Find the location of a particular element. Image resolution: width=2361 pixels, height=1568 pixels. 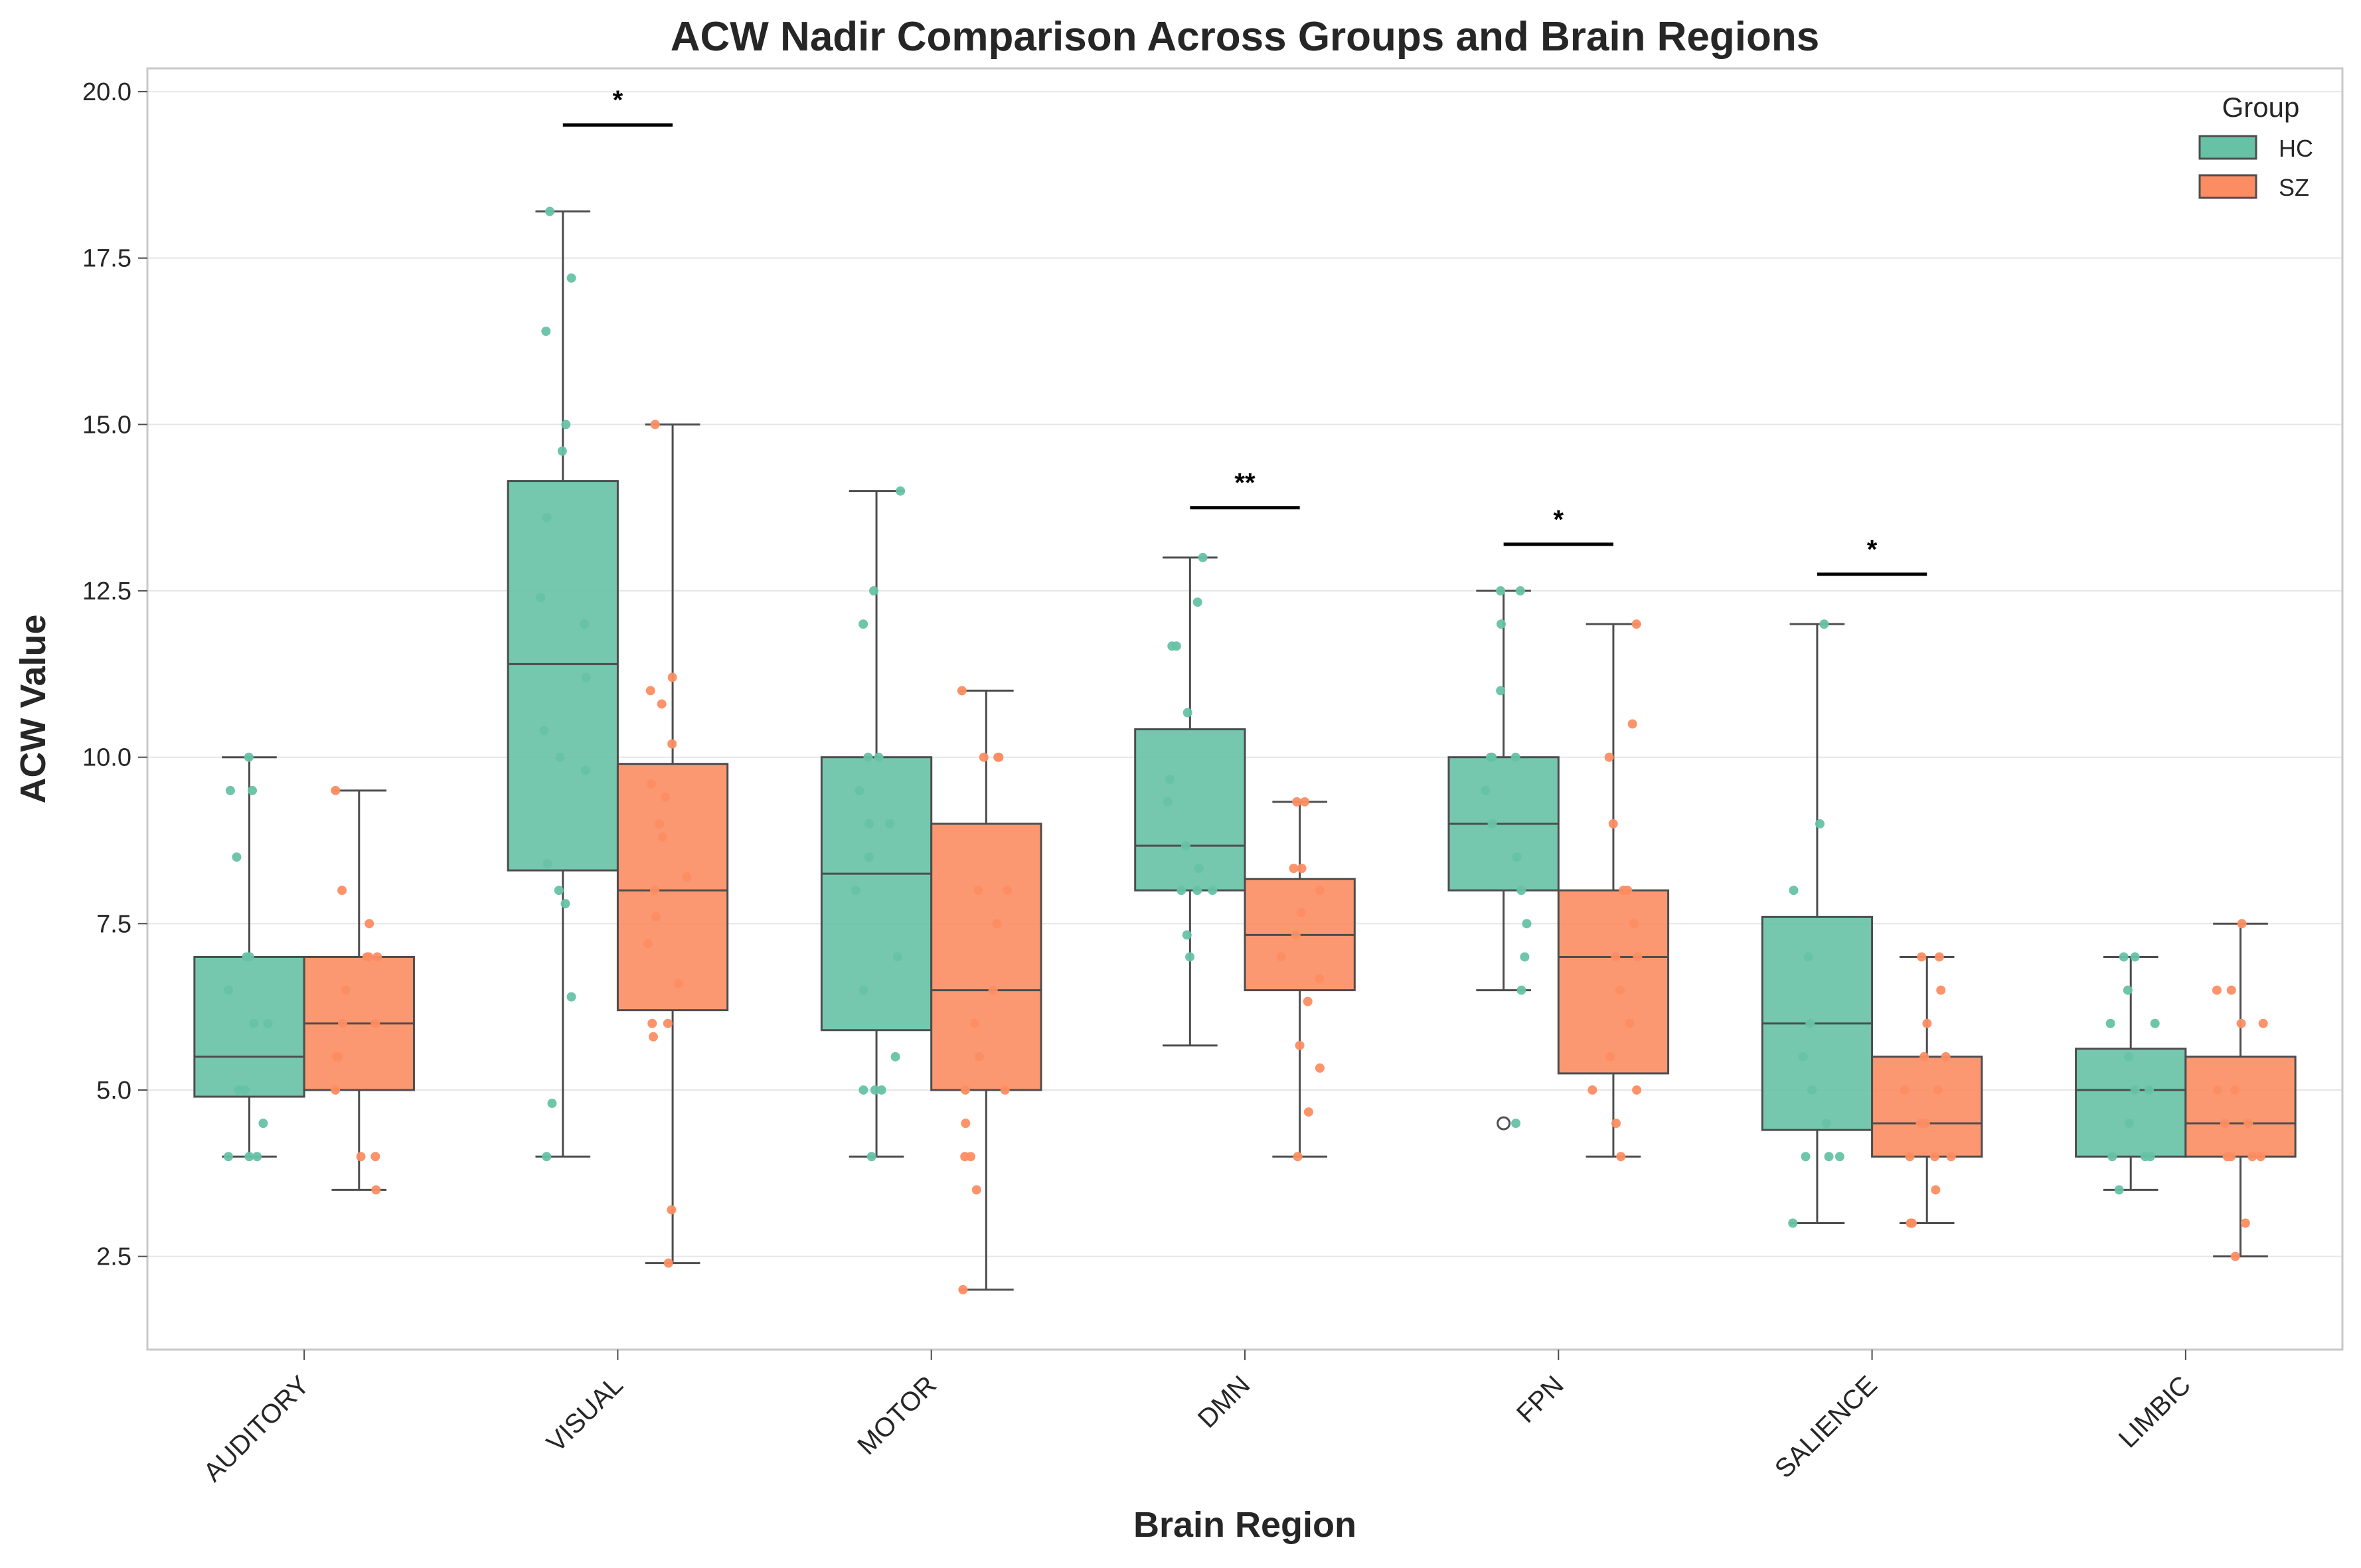

box-sz-limbic is located at coordinates (2241, 1090).